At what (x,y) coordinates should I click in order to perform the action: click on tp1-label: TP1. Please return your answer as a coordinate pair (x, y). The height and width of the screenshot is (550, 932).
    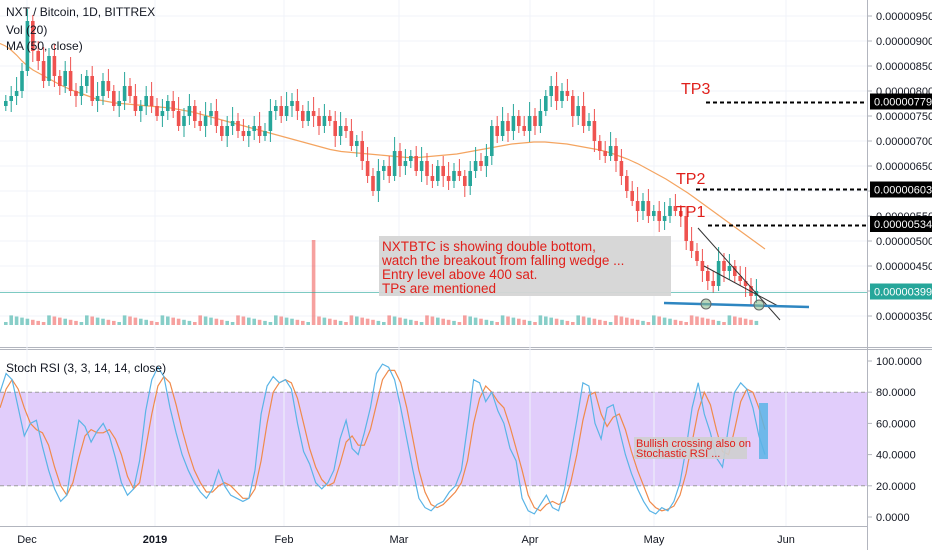
    Looking at the image, I should click on (690, 212).